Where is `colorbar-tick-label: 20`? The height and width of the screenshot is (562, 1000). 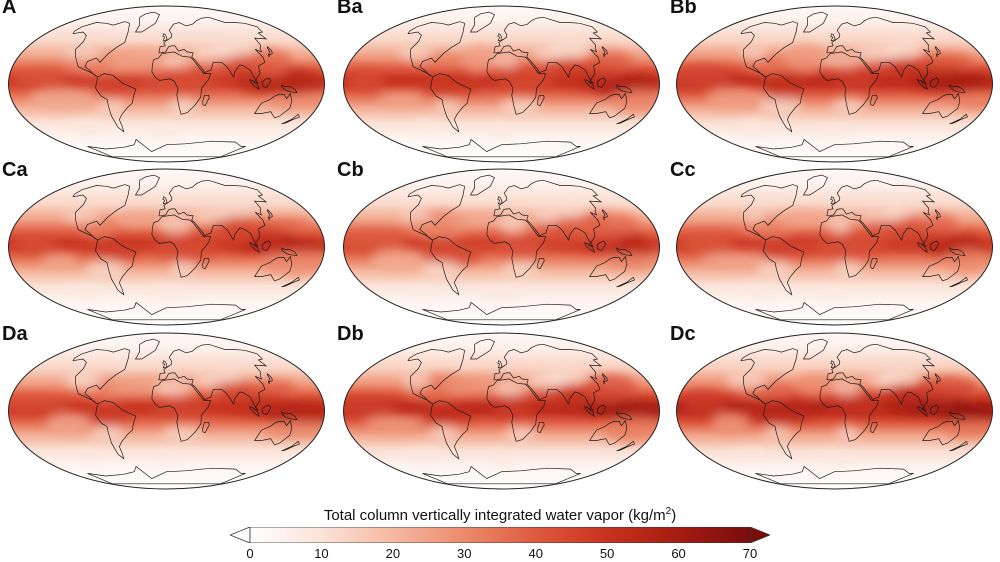 colorbar-tick-label: 20 is located at coordinates (393, 553).